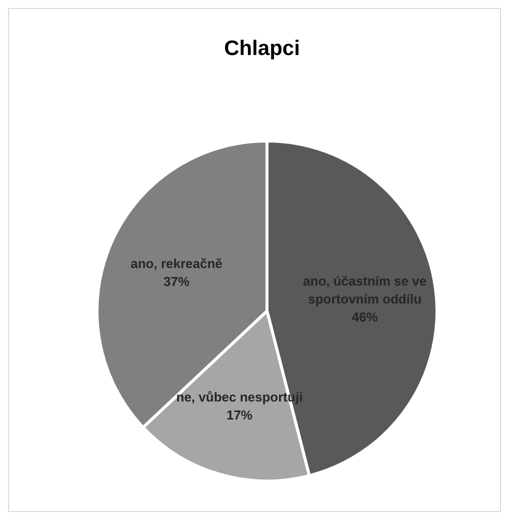 The image size is (509, 520). Describe the element at coordinates (262, 48) in the screenshot. I see `chart-title: Chlapci` at that location.